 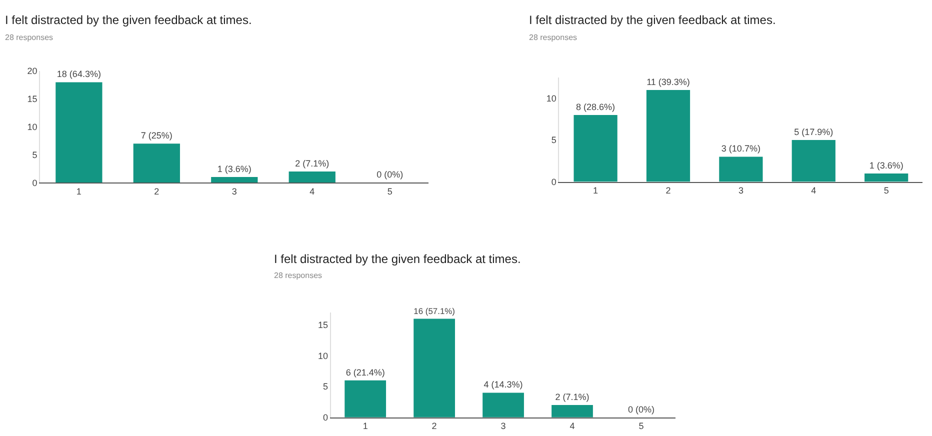 I want to click on data-label: 16 (57.1%), so click(x=435, y=311).